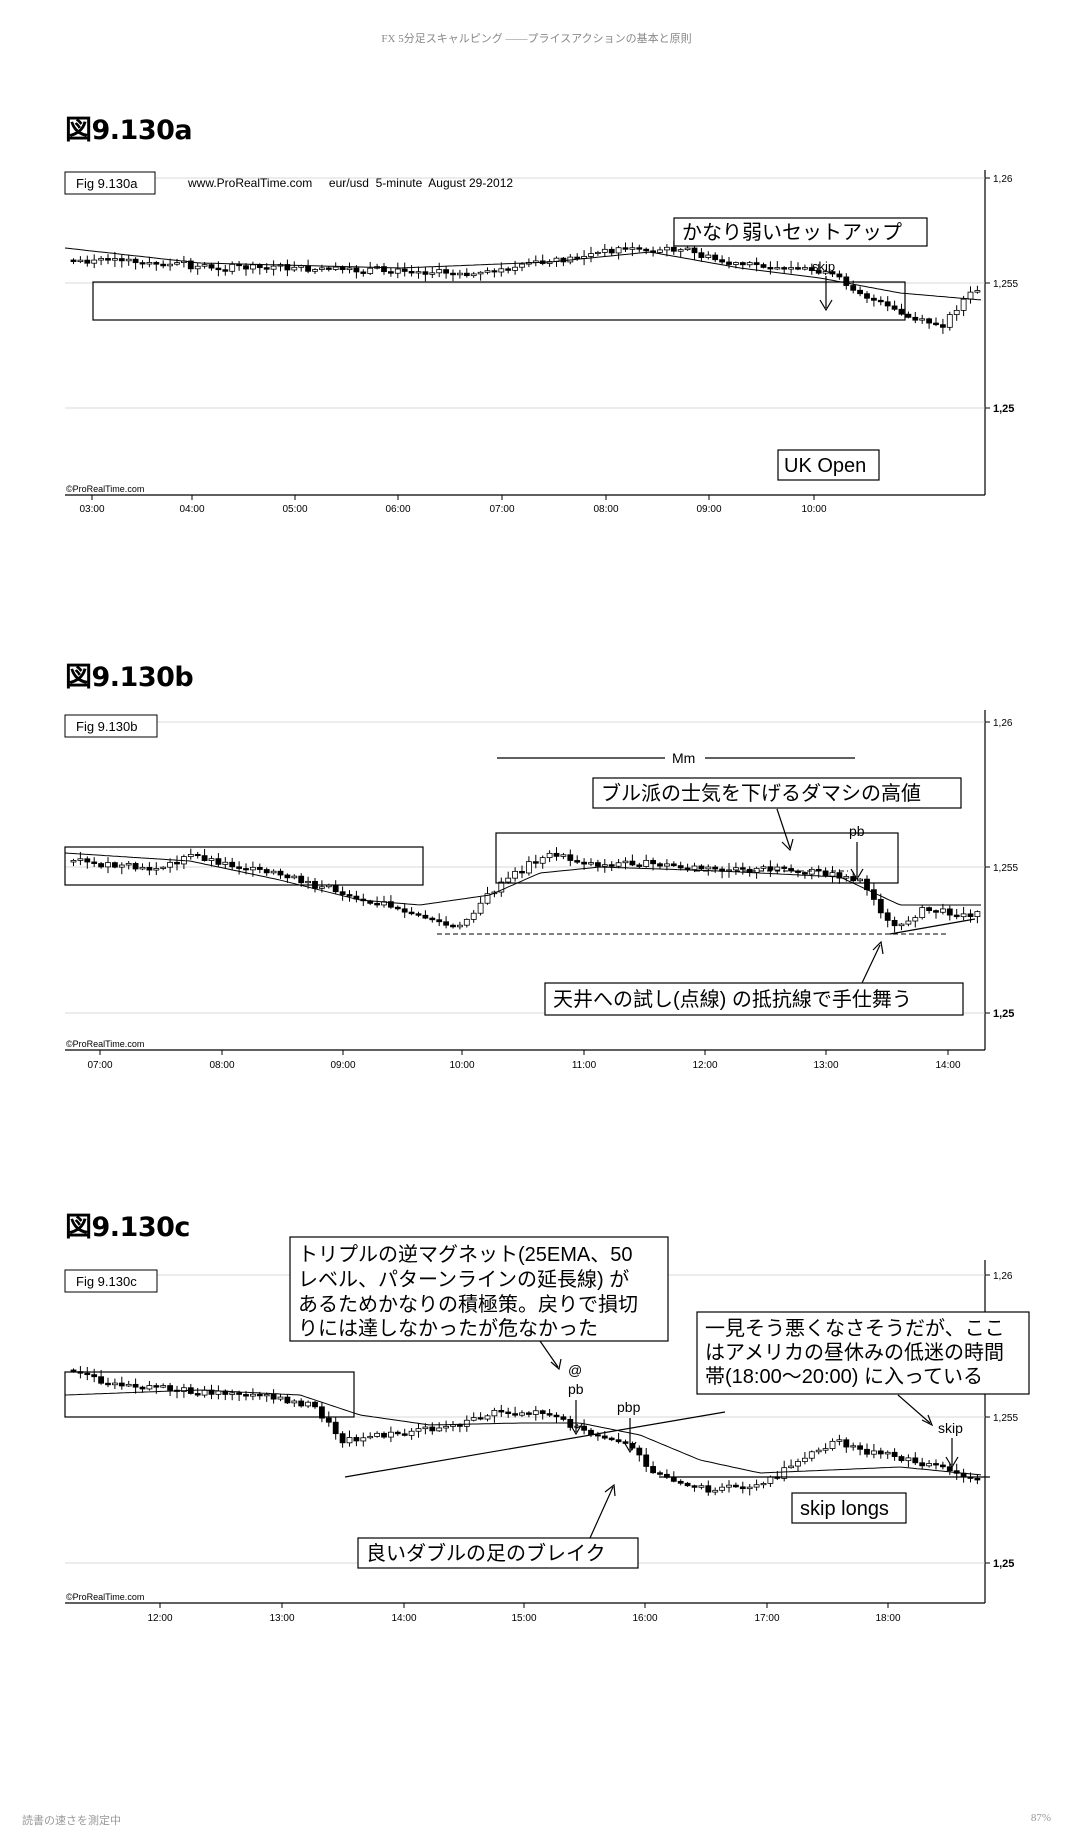 The image size is (1073, 1833). I want to click on annotation-magnet-2: レベル、パターンラインの延長線) が, so click(463, 1279).